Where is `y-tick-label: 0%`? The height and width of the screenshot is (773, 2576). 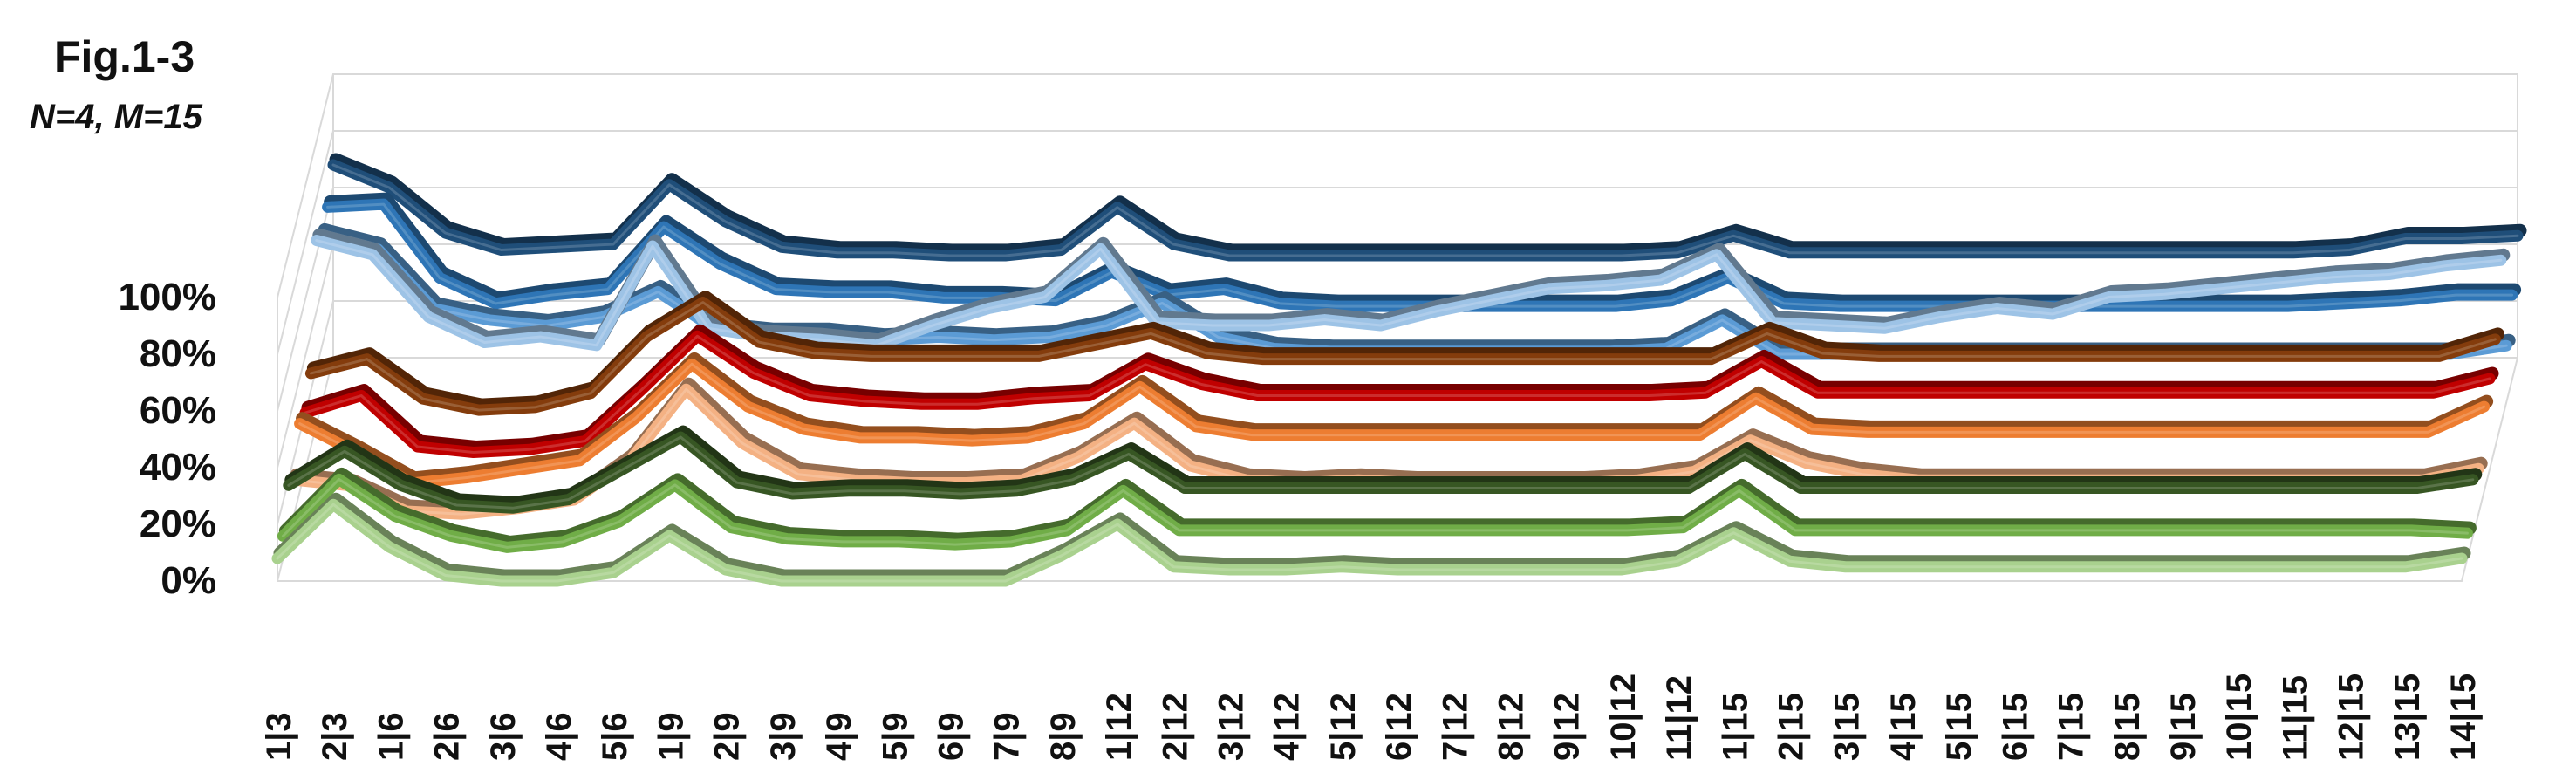
y-tick-label: 0% is located at coordinates (188, 580).